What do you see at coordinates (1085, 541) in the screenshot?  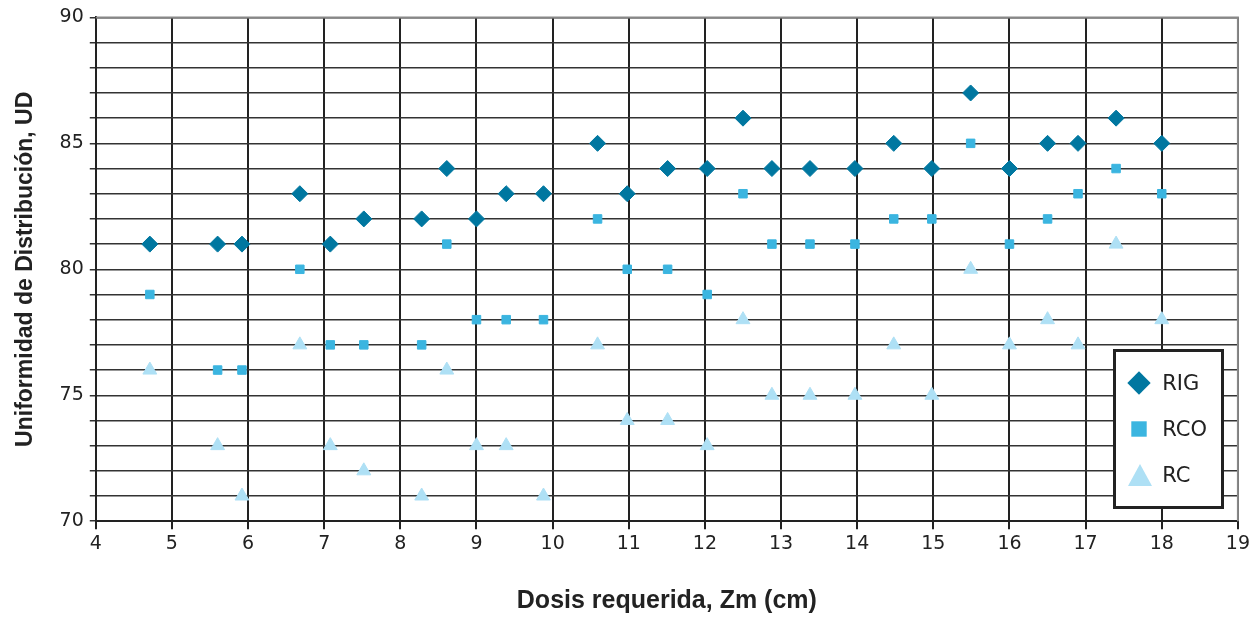 I see `x-tick-label: 17` at bounding box center [1085, 541].